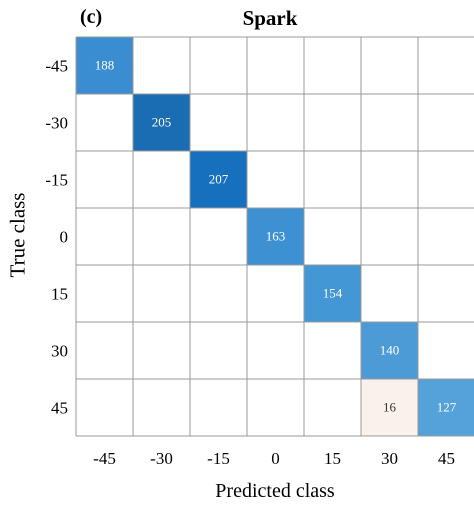  What do you see at coordinates (56, 180) in the screenshot?
I see `y-tick-label: -15` at bounding box center [56, 180].